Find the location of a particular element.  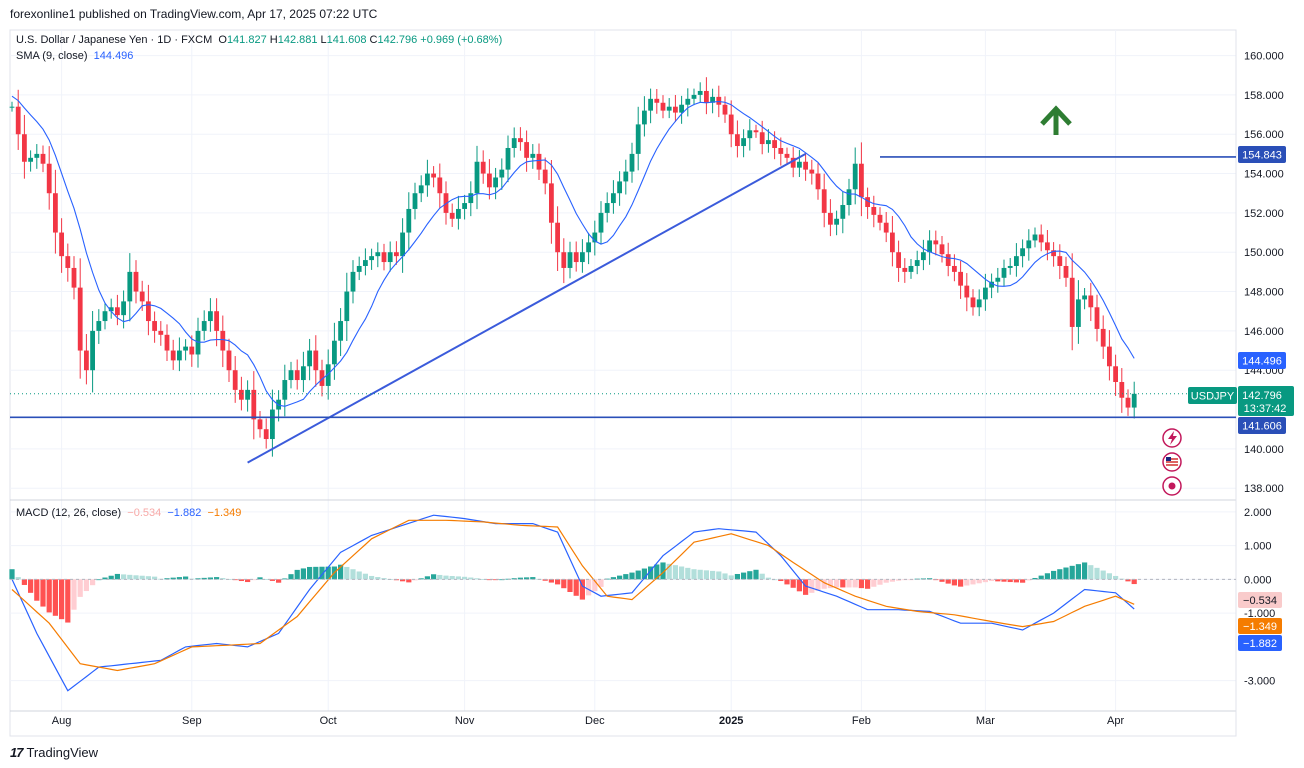

lightning-icon is located at coordinates (1172, 438).